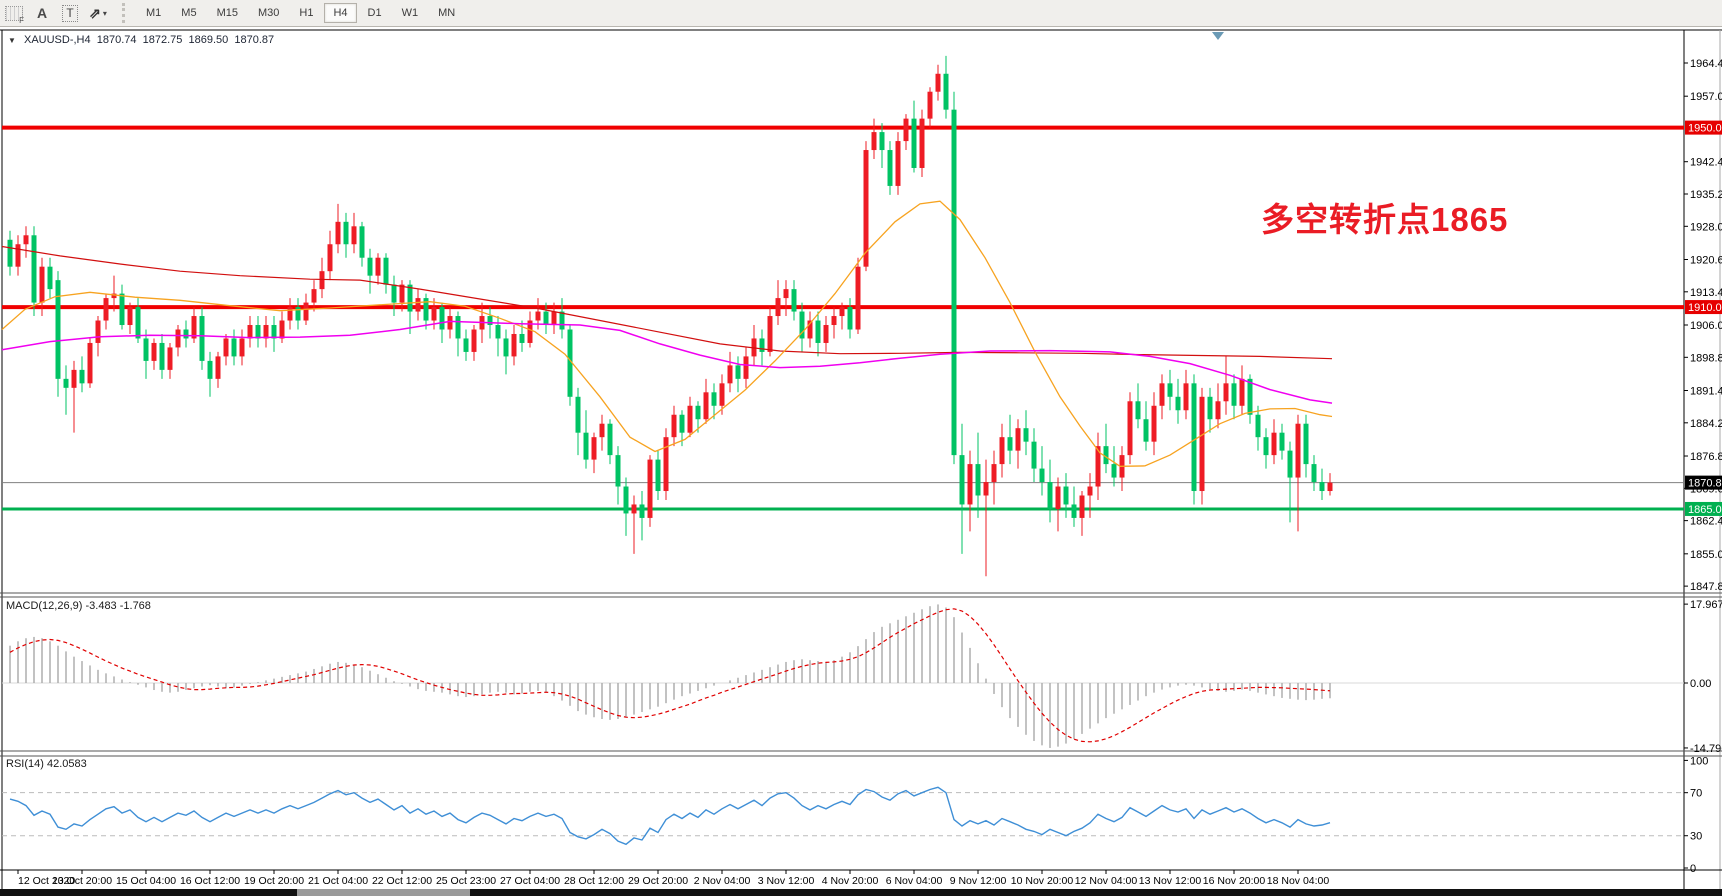 The height and width of the screenshot is (896, 1722). What do you see at coordinates (914, 881) in the screenshot?
I see `svg-text: 6 Nov 04:00` at bounding box center [914, 881].